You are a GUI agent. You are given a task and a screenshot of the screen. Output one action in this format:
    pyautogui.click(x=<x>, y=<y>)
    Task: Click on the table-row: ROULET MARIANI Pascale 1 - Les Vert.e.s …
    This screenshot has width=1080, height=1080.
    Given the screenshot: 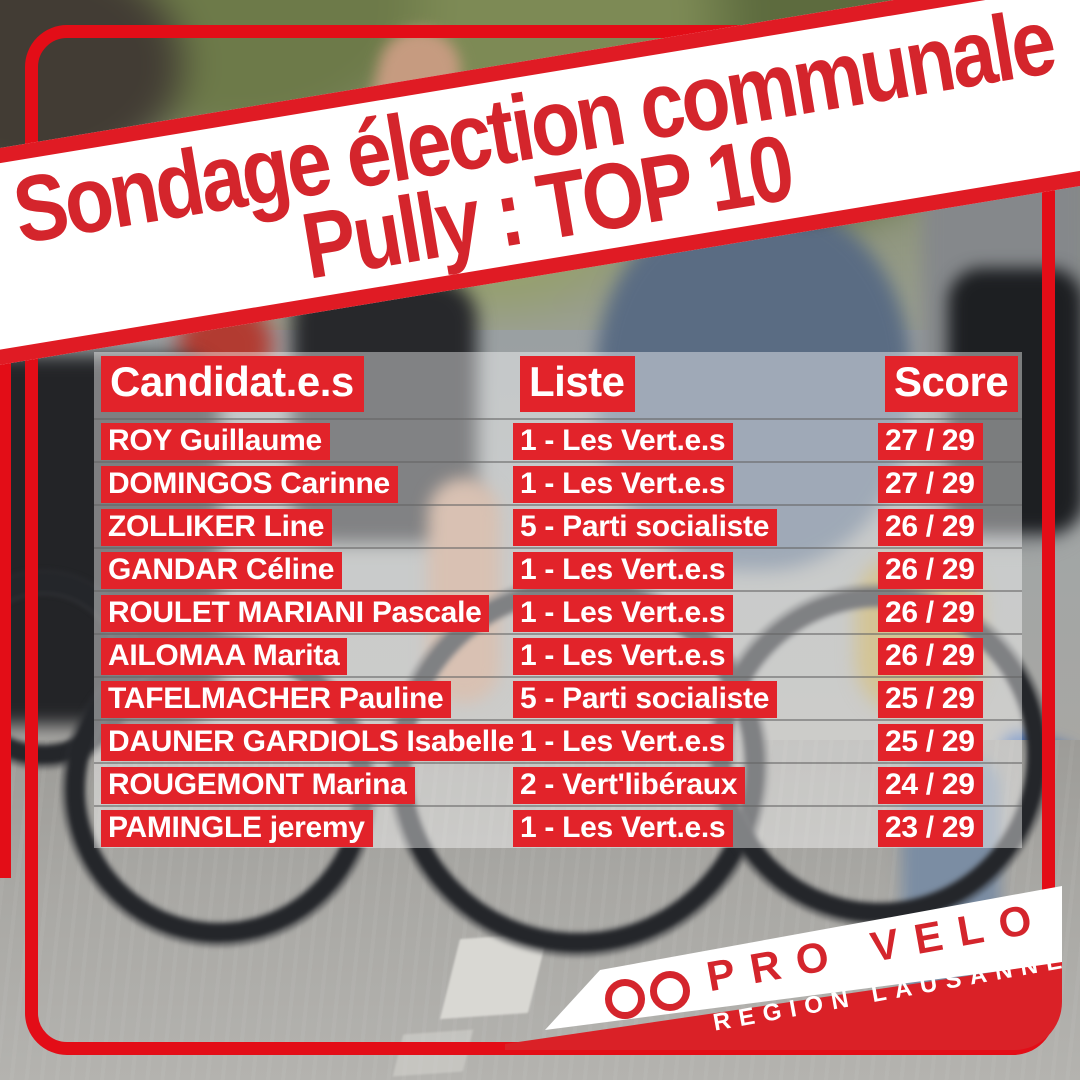 What is the action you would take?
    pyautogui.click(x=558, y=611)
    